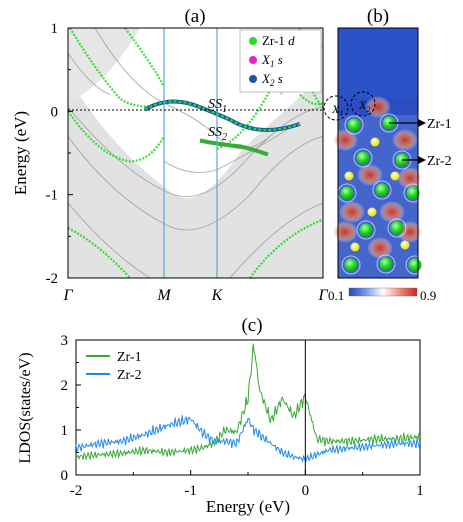 The image size is (463, 522). What do you see at coordinates (253, 60) in the screenshot?
I see `legend-marker-x1` at bounding box center [253, 60].